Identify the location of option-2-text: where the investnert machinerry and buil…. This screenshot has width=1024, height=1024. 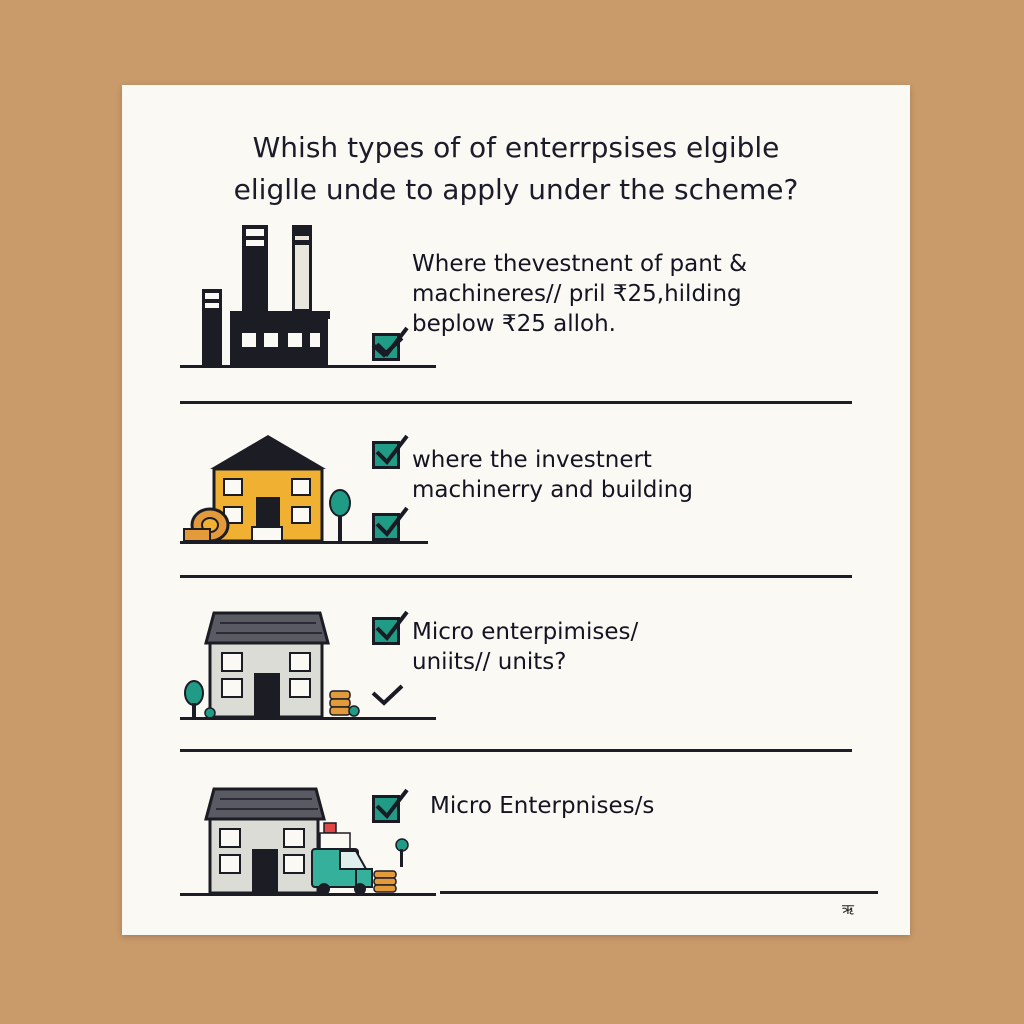
(552, 475).